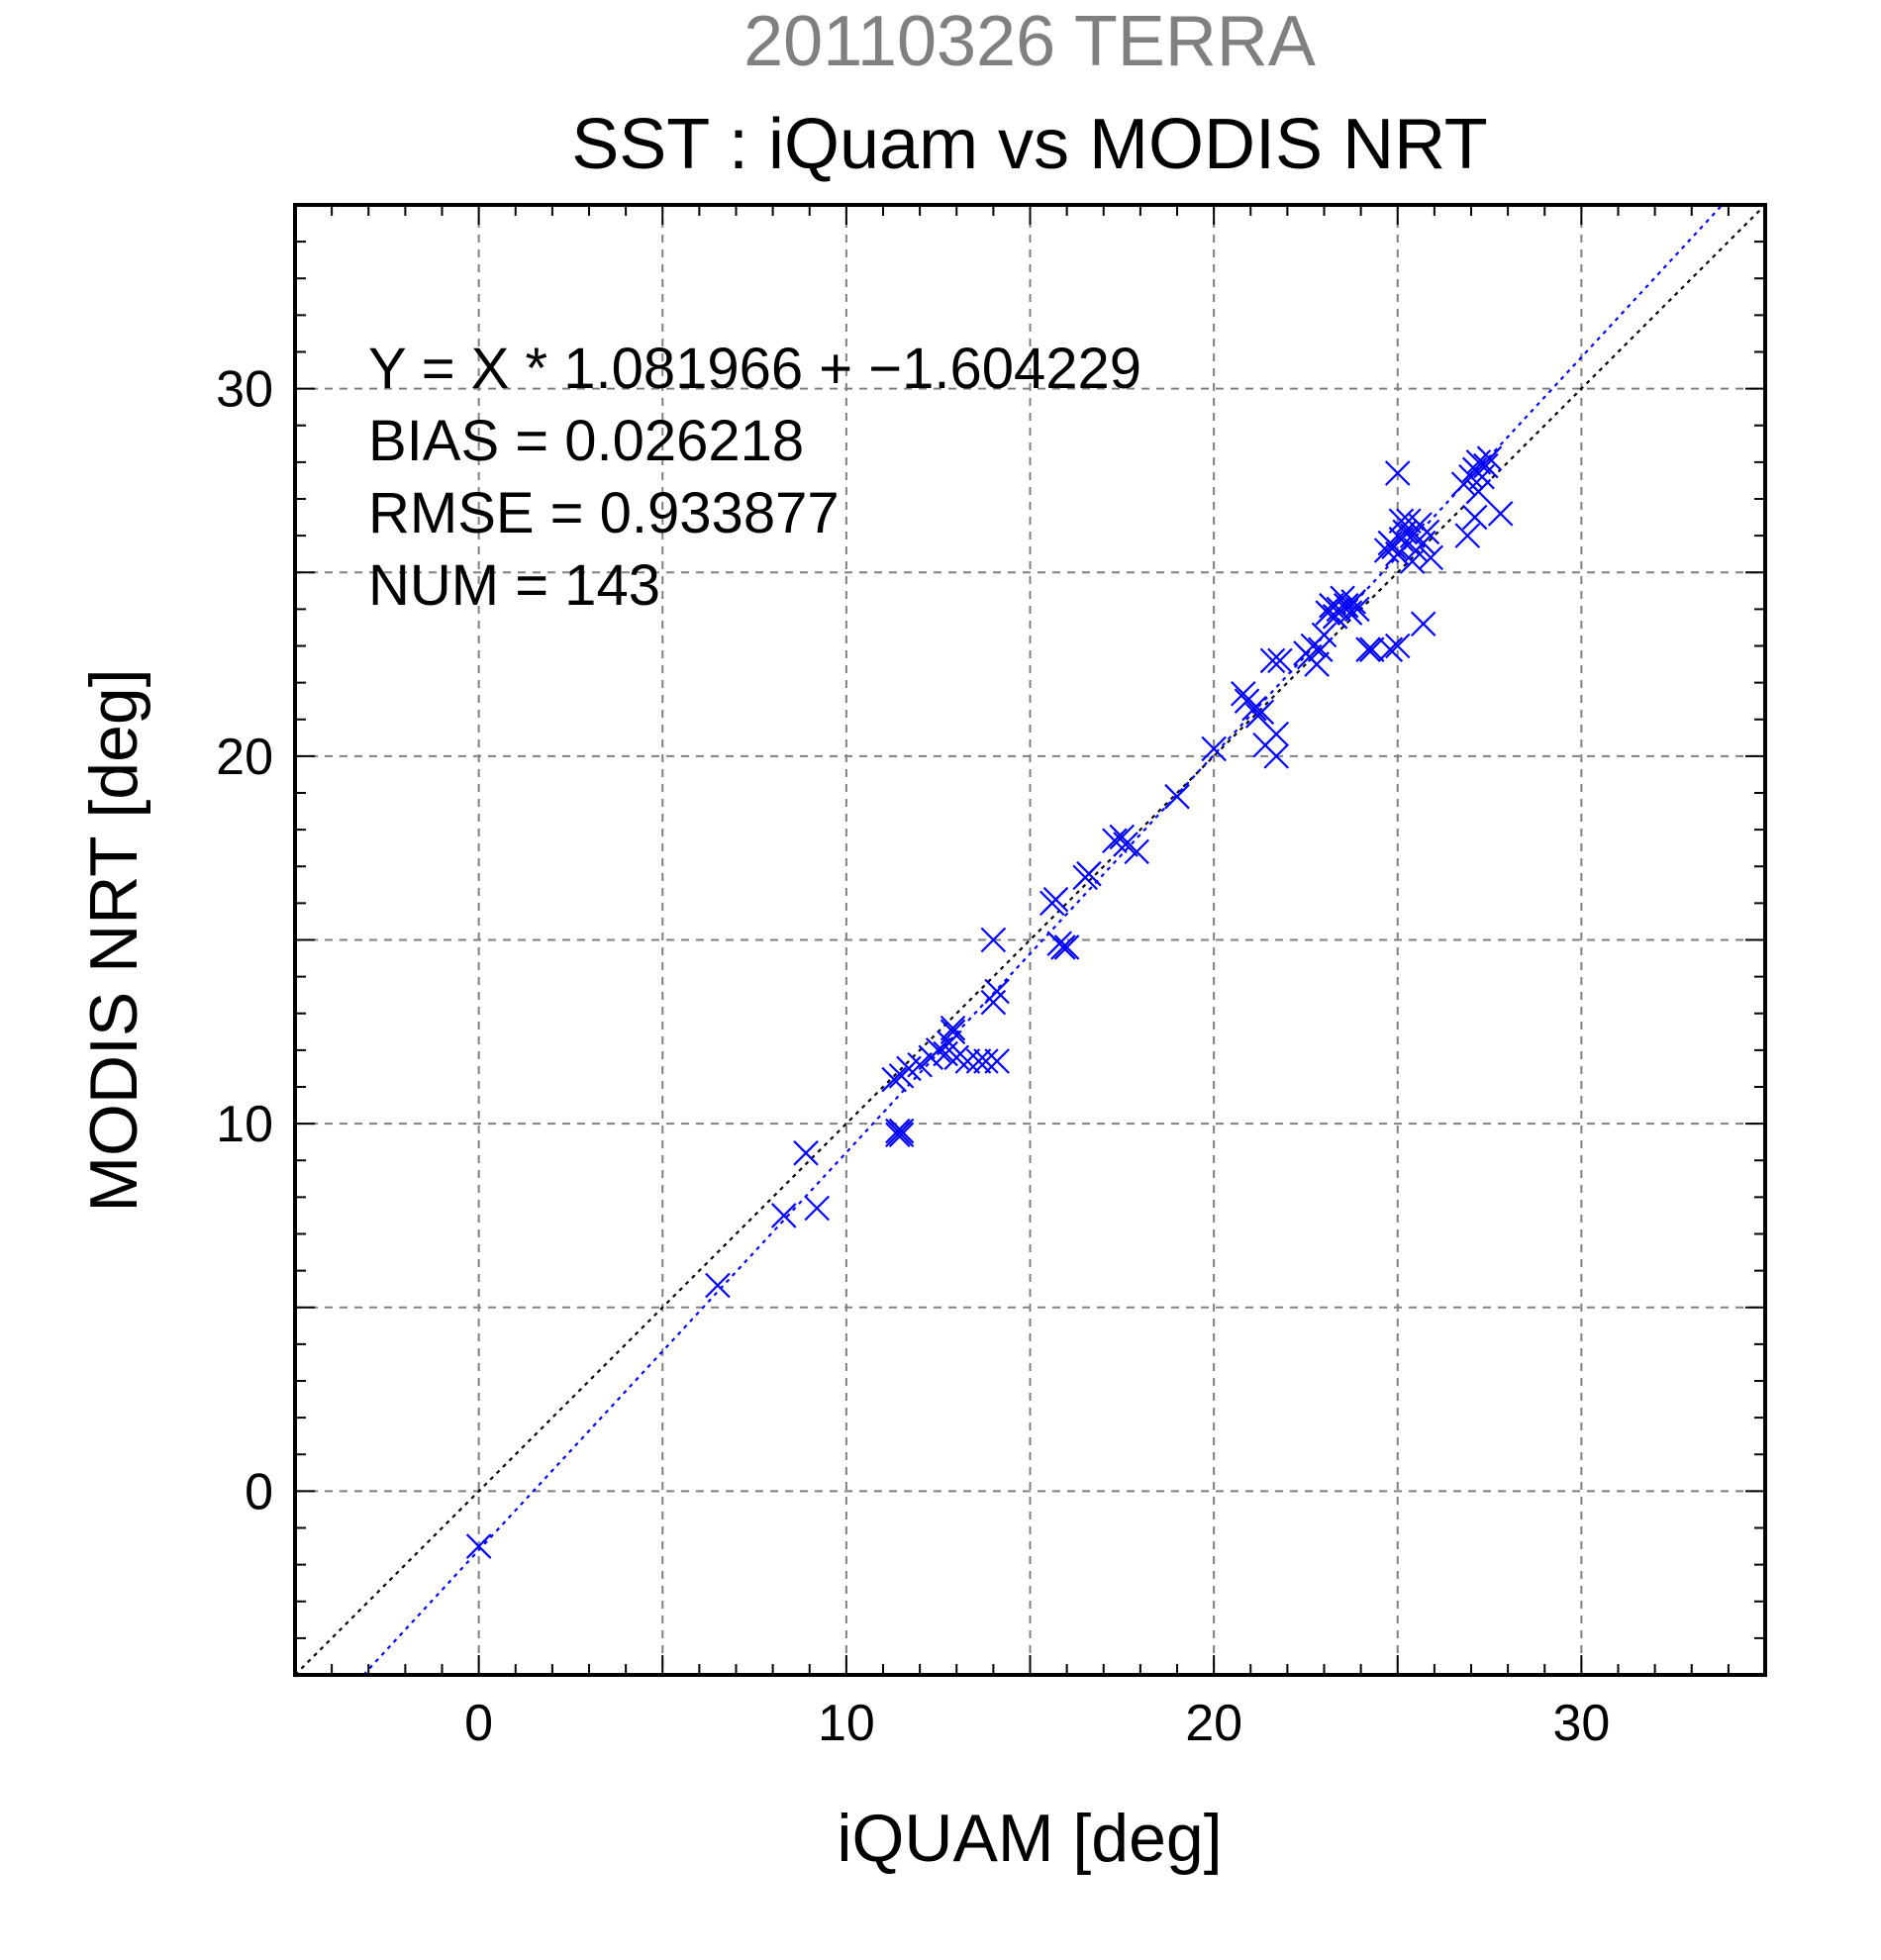 The height and width of the screenshot is (1960, 1881). I want to click on regression-equation: Y = X * 1.081966 + −1.604229, so click(754, 369).